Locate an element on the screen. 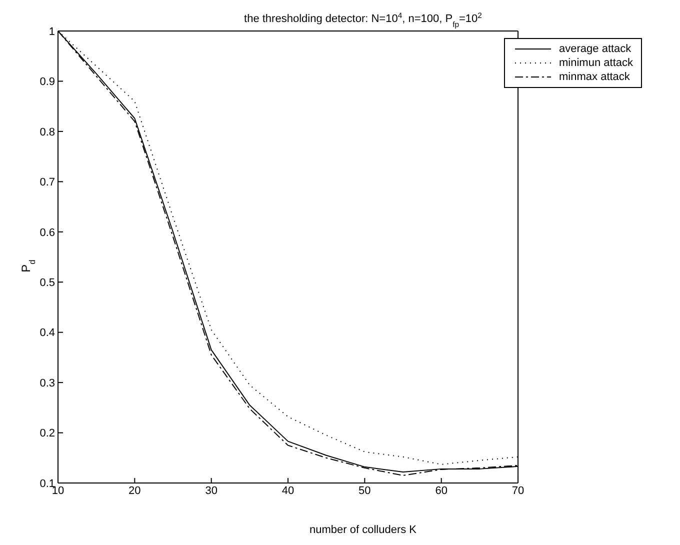  x-tick-label: 40 is located at coordinates (288, 490).